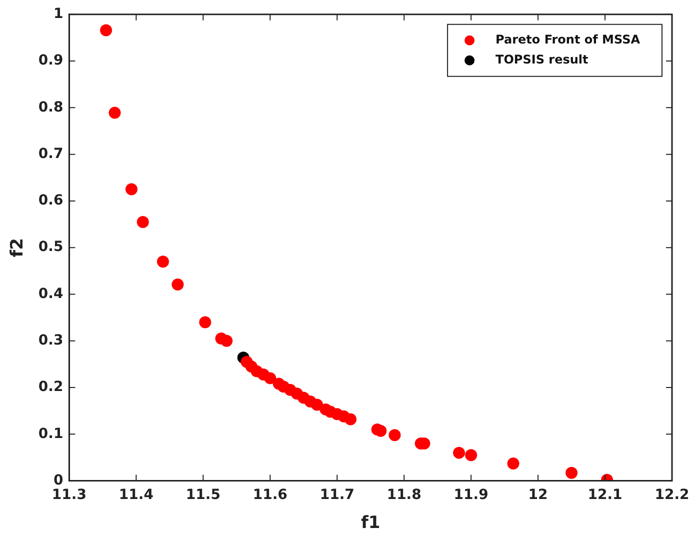  I want to click on y-tick-label: 0.5, so click(51, 247).